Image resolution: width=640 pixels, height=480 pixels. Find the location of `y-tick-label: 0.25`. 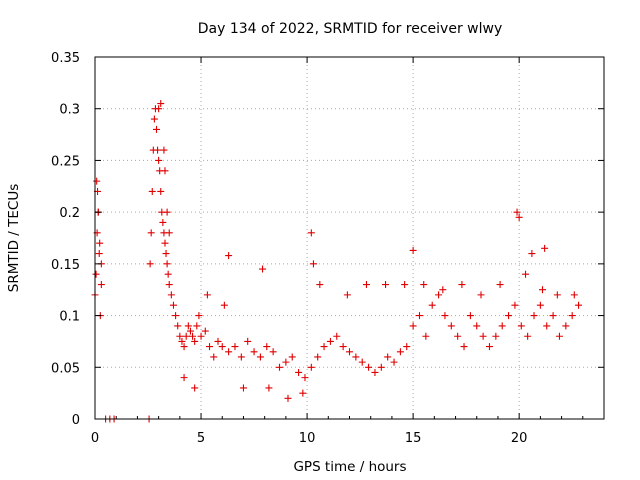

y-tick-label: 0.25 is located at coordinates (65, 161).